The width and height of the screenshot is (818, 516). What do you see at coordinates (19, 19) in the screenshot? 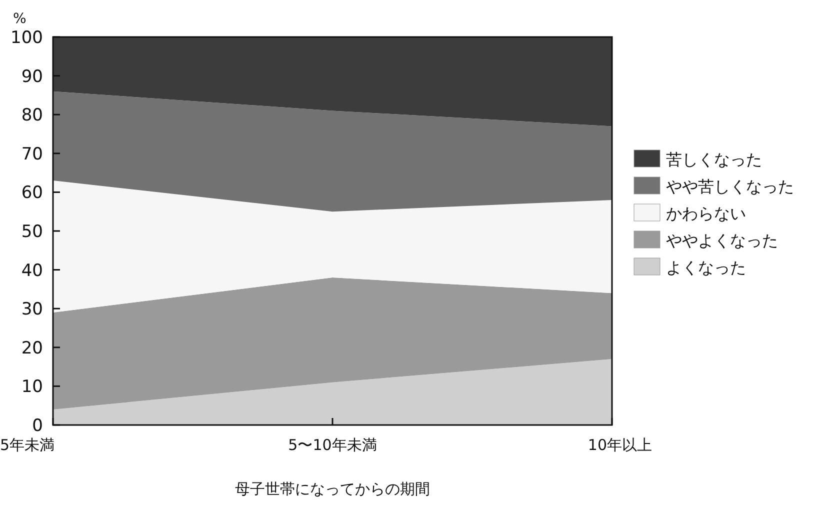
I see `y-axis-title: %` at bounding box center [19, 19].